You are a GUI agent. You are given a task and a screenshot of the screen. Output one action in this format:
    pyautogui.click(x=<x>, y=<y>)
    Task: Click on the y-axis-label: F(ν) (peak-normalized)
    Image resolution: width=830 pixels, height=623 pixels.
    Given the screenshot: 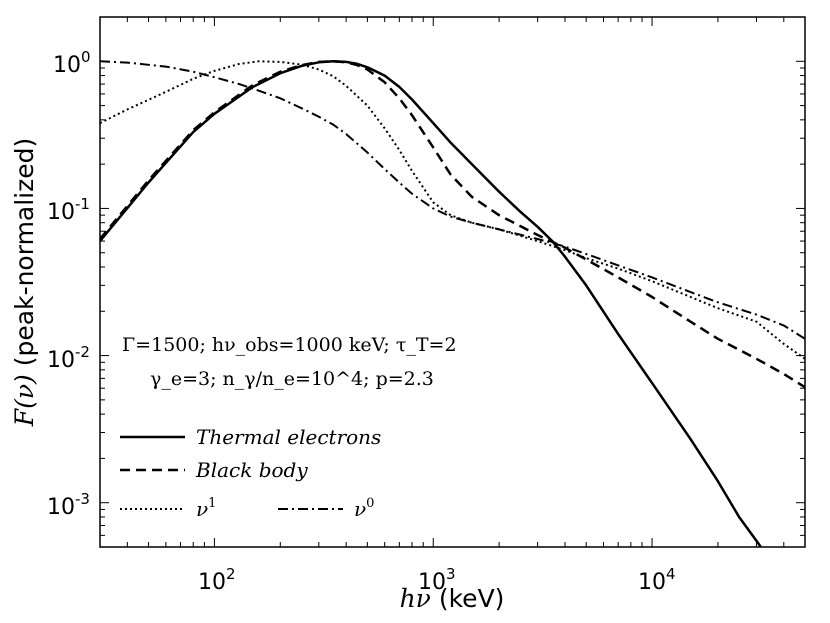 What is the action you would take?
    pyautogui.click(x=24, y=283)
    